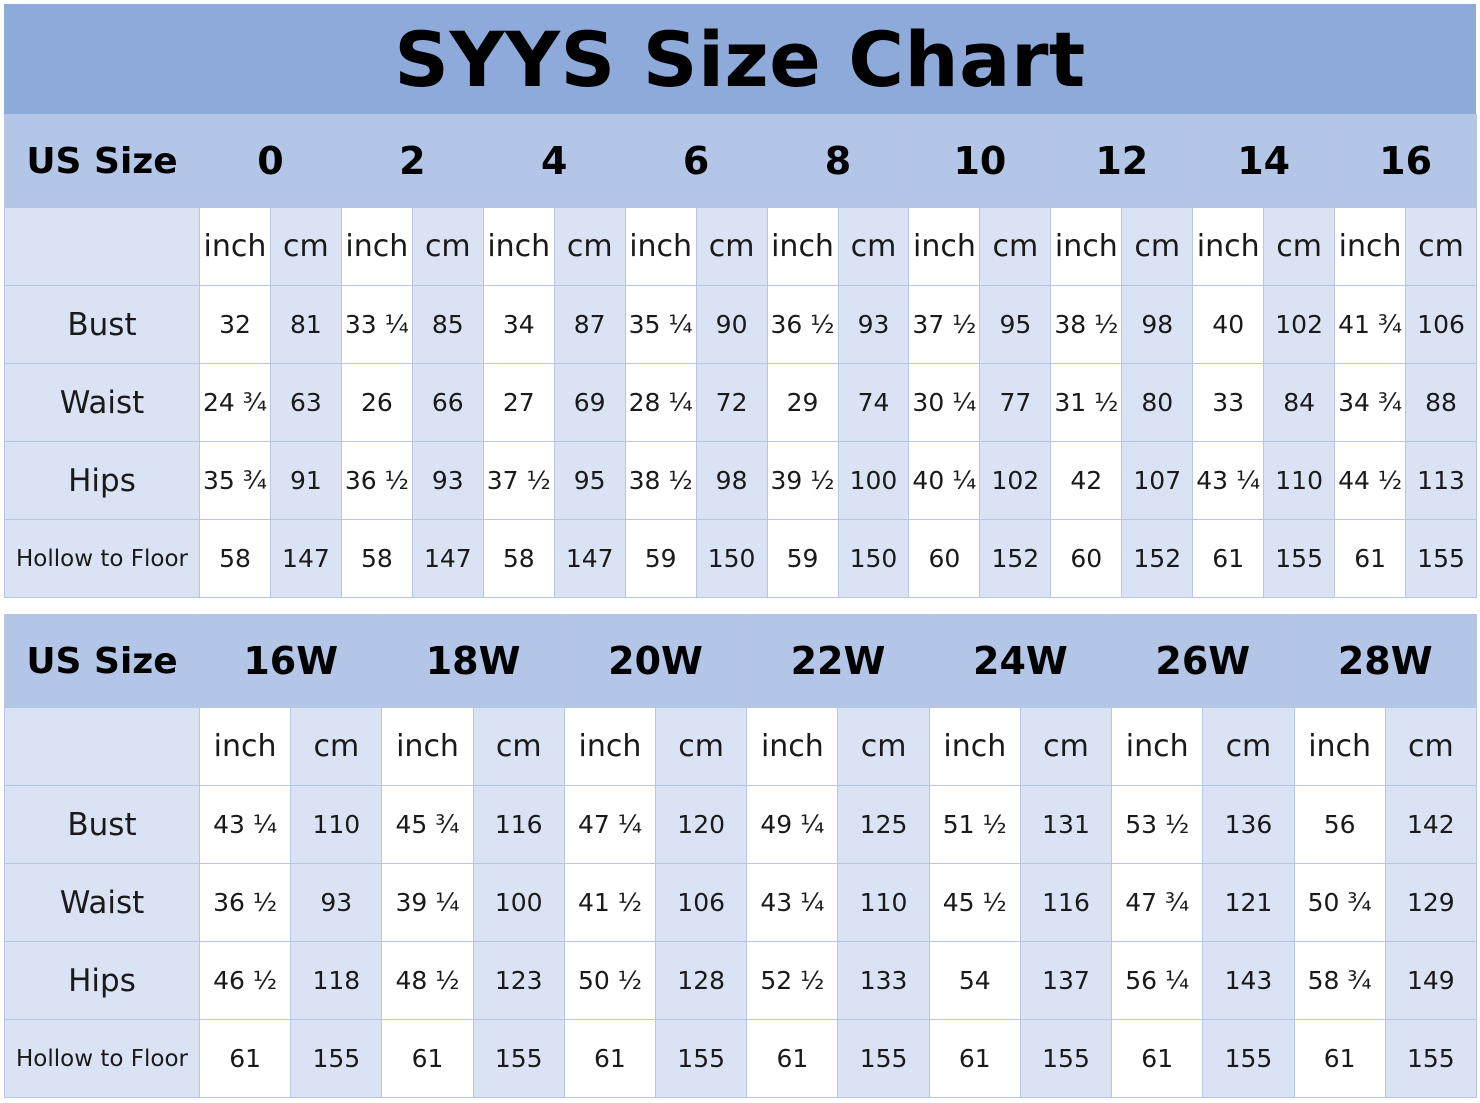  What do you see at coordinates (447, 324) in the screenshot?
I see `cm-value-cell: 85` at bounding box center [447, 324].